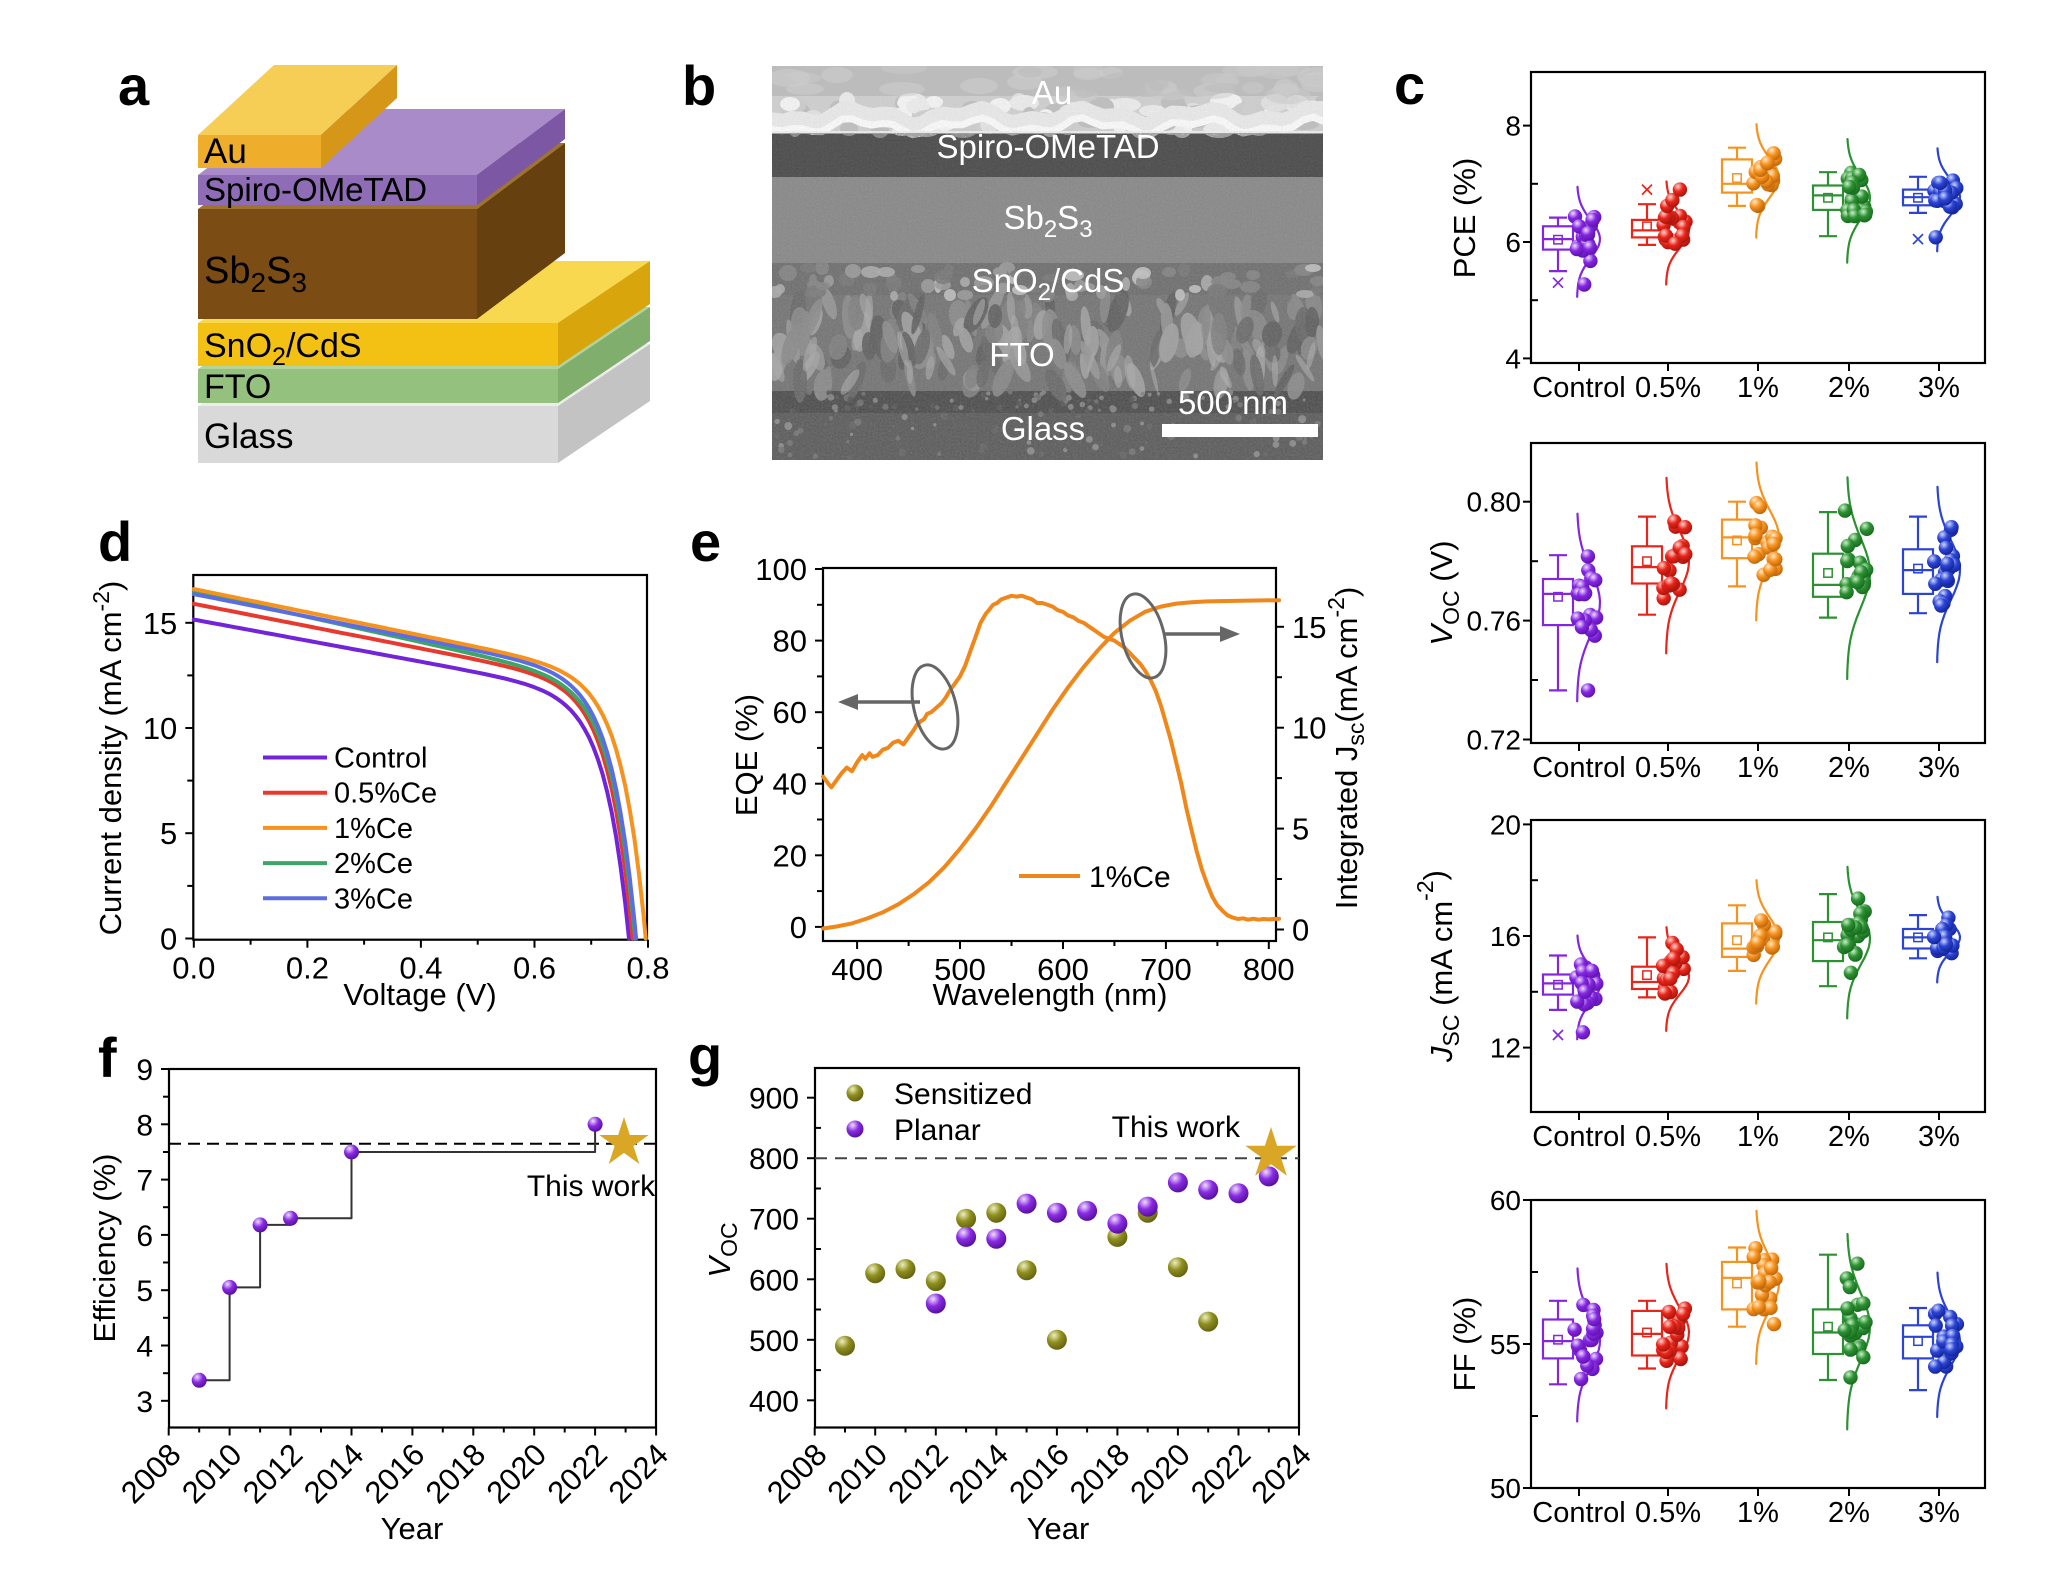 This screenshot has height=1575, width=2048. I want to click on svg-text: EQE (%), so click(746, 755).